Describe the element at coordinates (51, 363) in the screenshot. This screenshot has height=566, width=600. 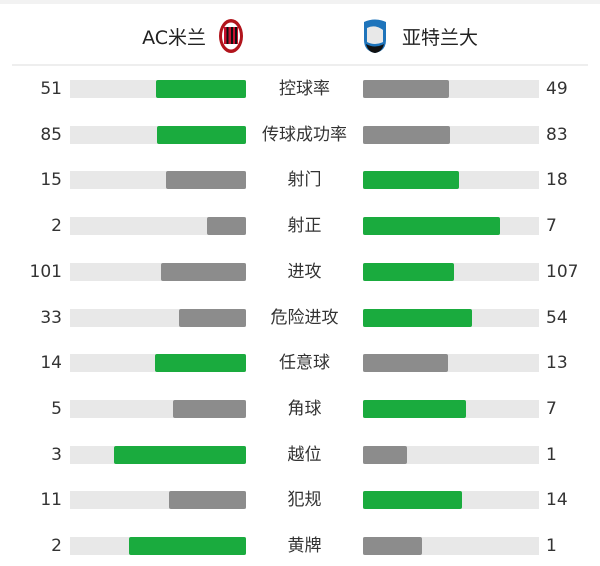
I see `home-value: 14` at that location.